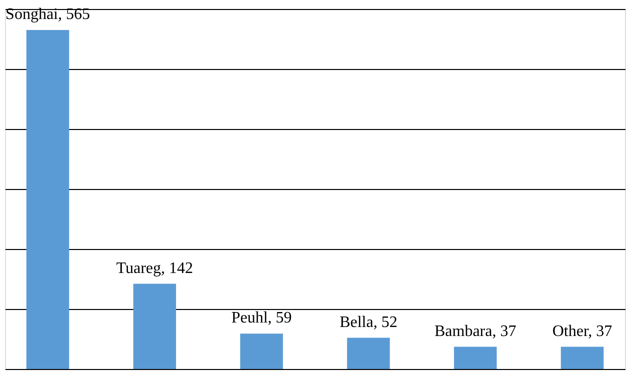  Describe the element at coordinates (582, 331) in the screenshot. I see `data-label: Other, 37` at that location.